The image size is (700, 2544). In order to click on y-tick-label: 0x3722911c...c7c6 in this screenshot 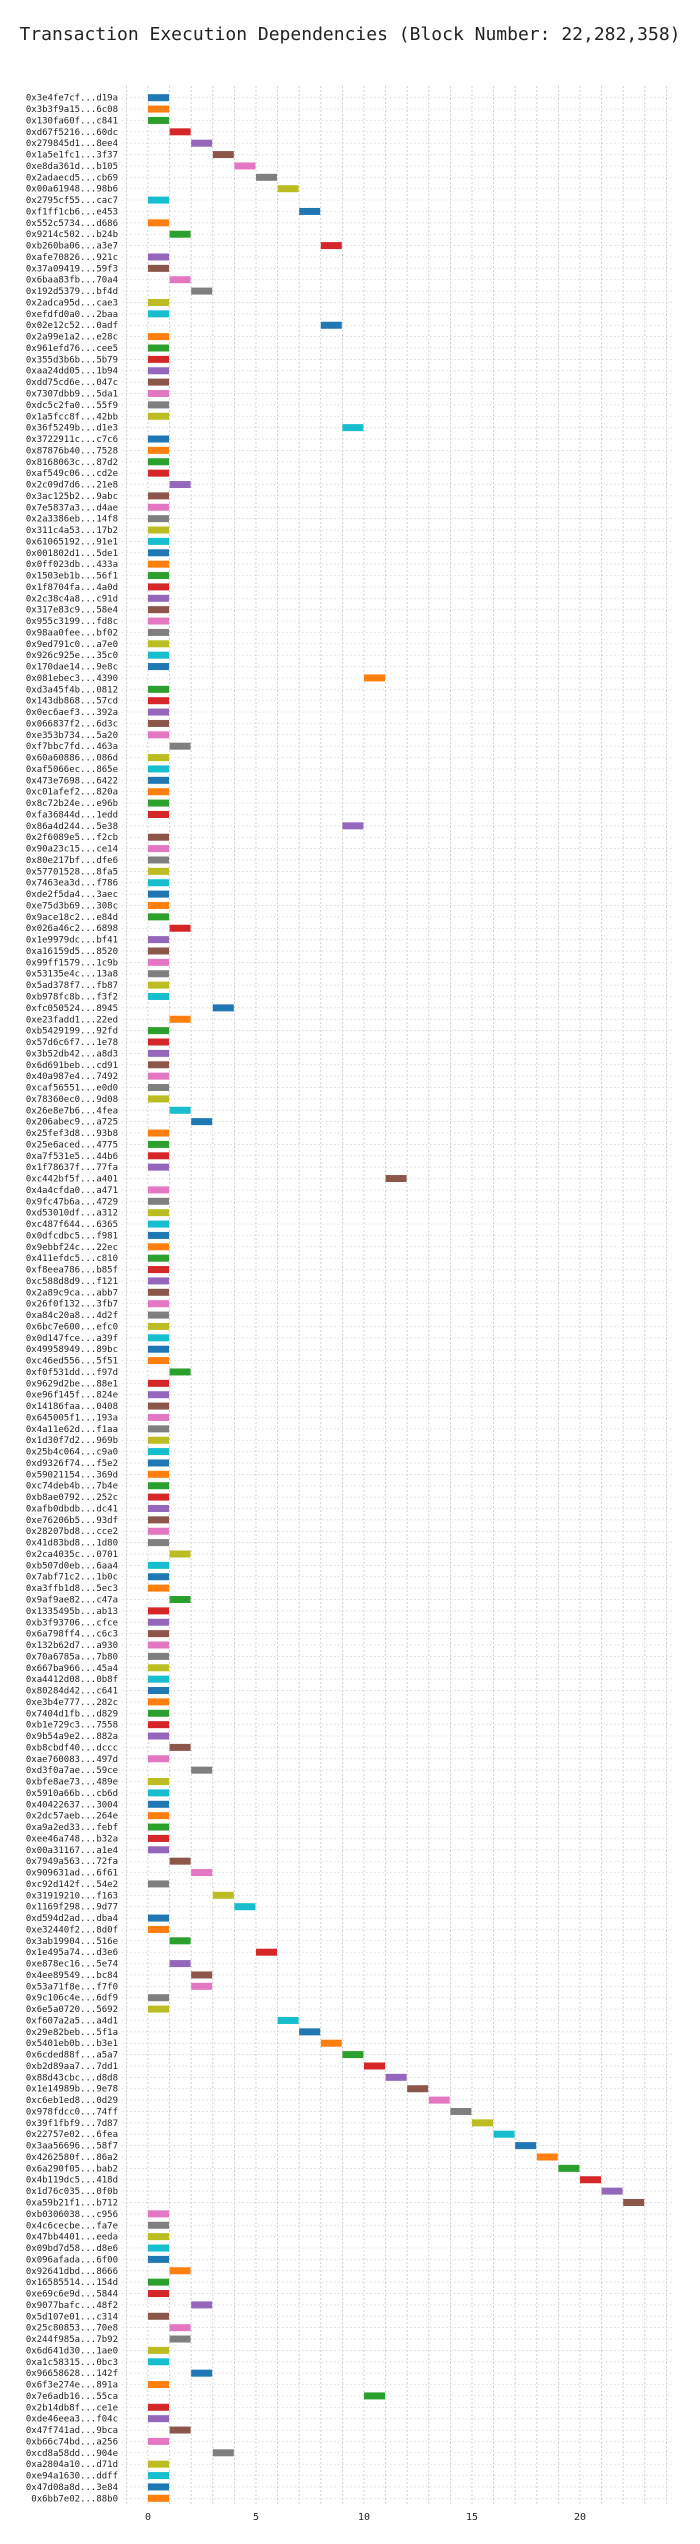, I will do `click(72, 440)`.